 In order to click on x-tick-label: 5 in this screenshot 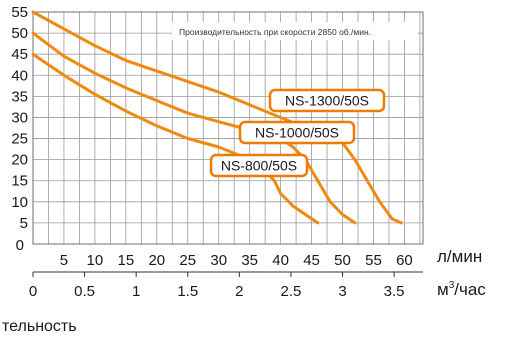, I will do `click(64, 260)`.